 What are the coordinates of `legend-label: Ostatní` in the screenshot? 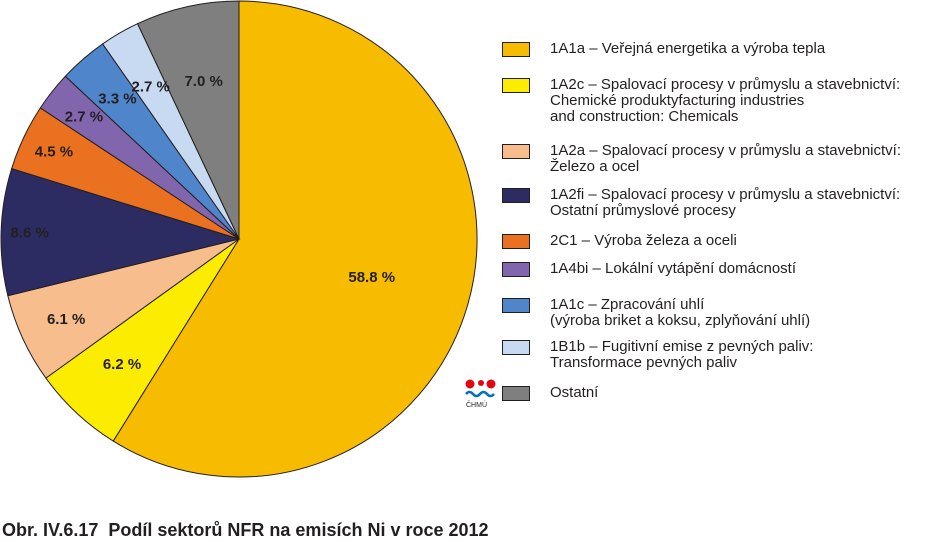 It's located at (574, 392).